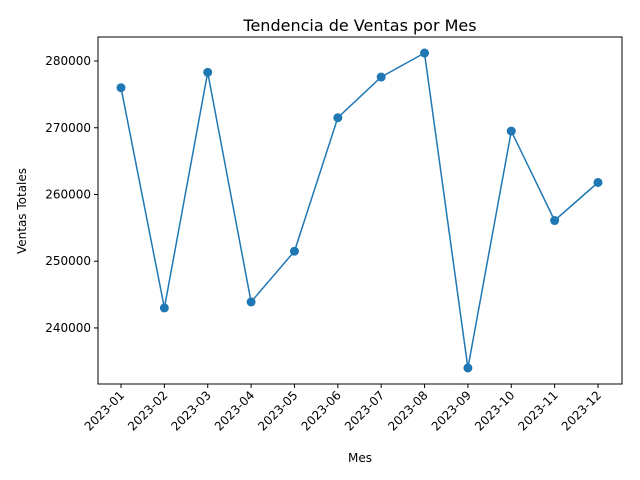 The height and width of the screenshot is (480, 640). What do you see at coordinates (68, 61) in the screenshot?
I see `y-tick-label: 280000` at bounding box center [68, 61].